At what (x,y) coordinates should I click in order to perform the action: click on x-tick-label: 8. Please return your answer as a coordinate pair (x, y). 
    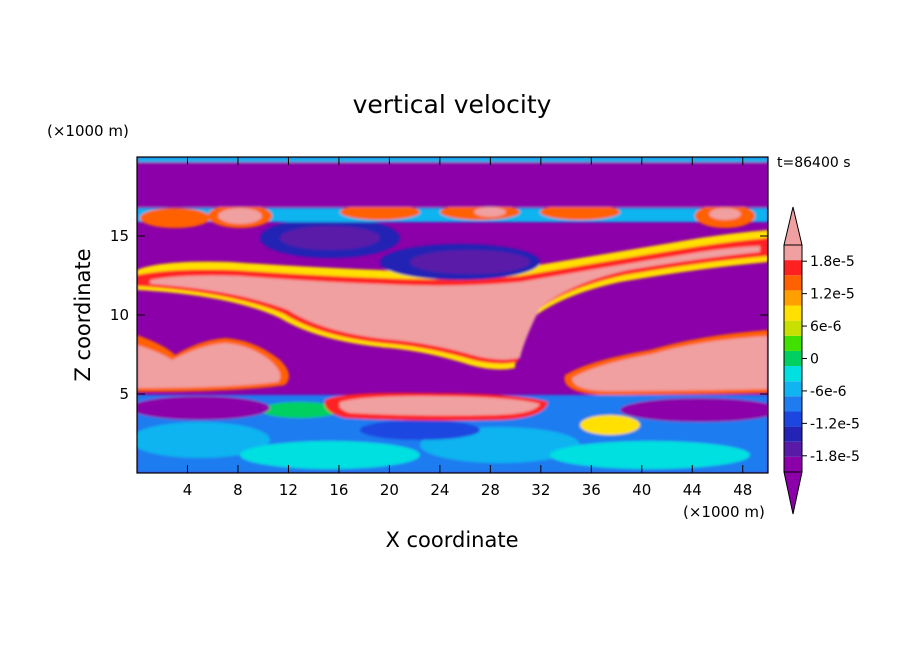
    Looking at the image, I should click on (238, 490).